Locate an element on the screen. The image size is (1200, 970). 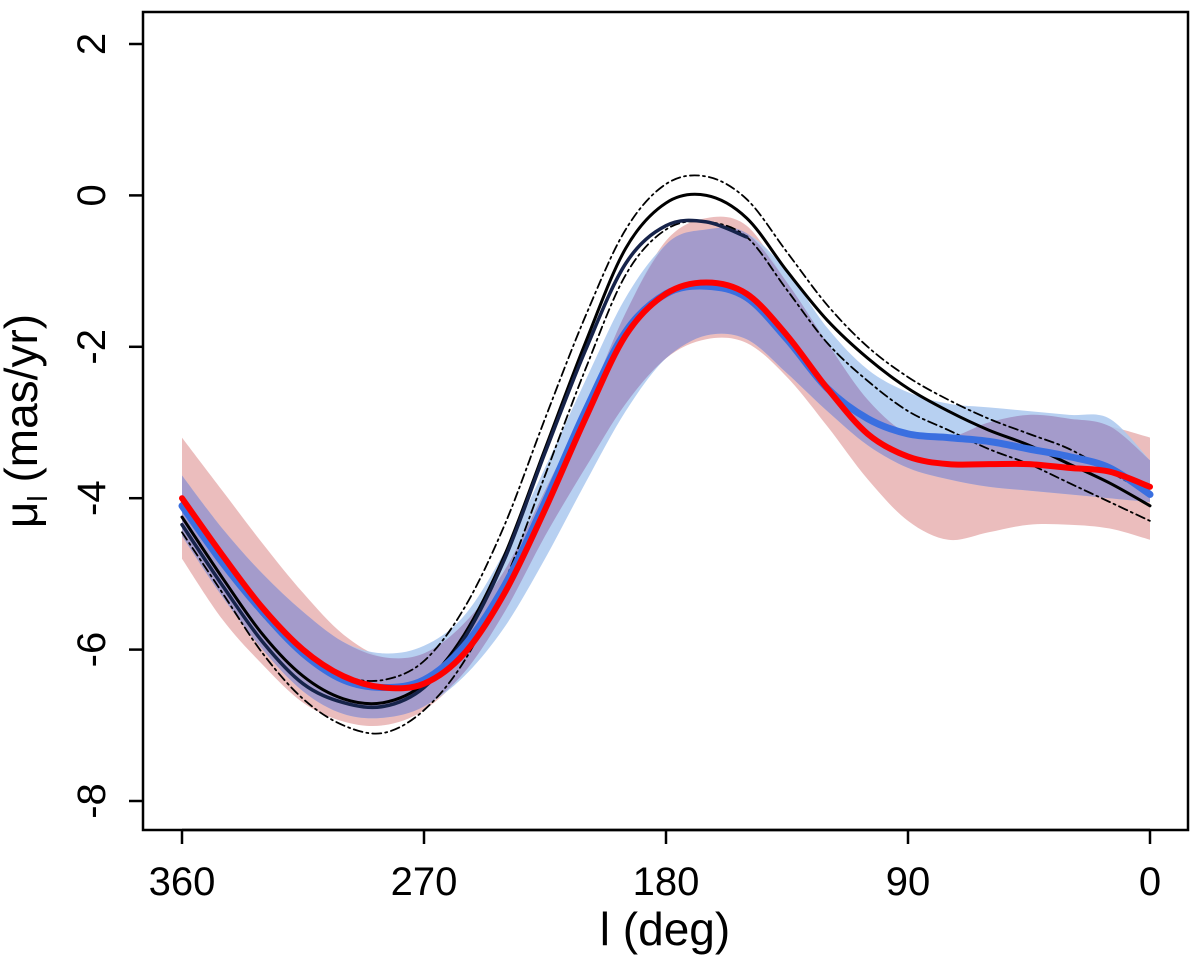
x-tick-label: 360 is located at coordinates (182, 882).